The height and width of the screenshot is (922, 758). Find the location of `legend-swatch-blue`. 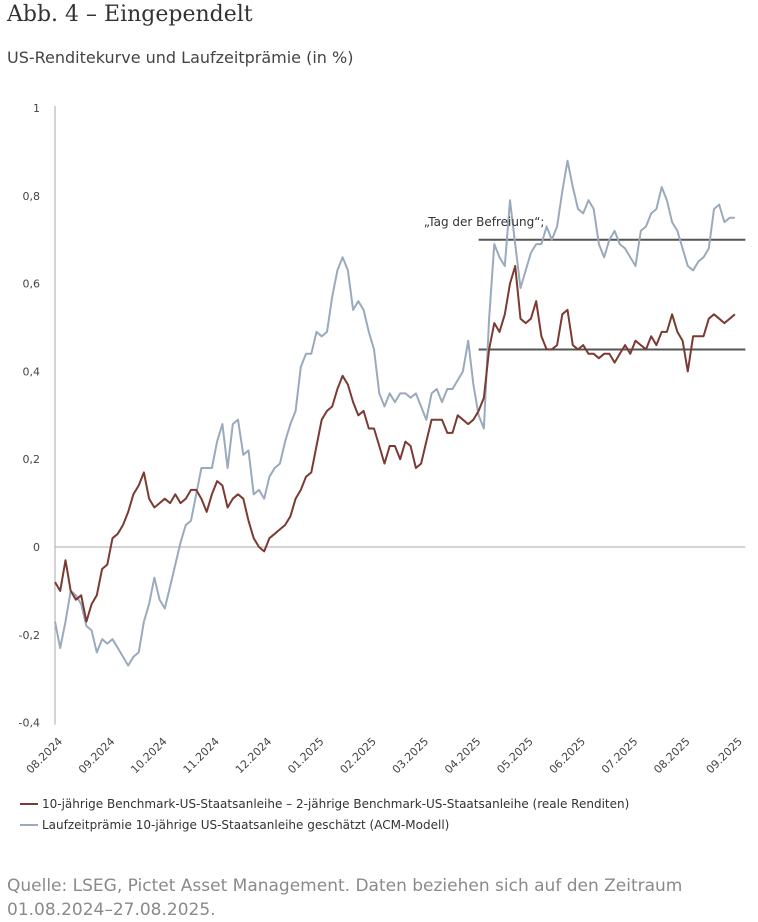

legend-swatch-blue is located at coordinates (29, 825).